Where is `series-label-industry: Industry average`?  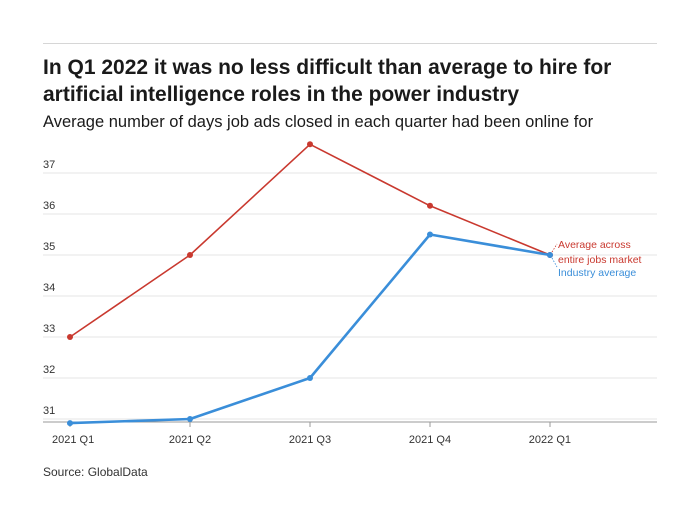
series-label-industry: Industry average is located at coordinates (597, 273).